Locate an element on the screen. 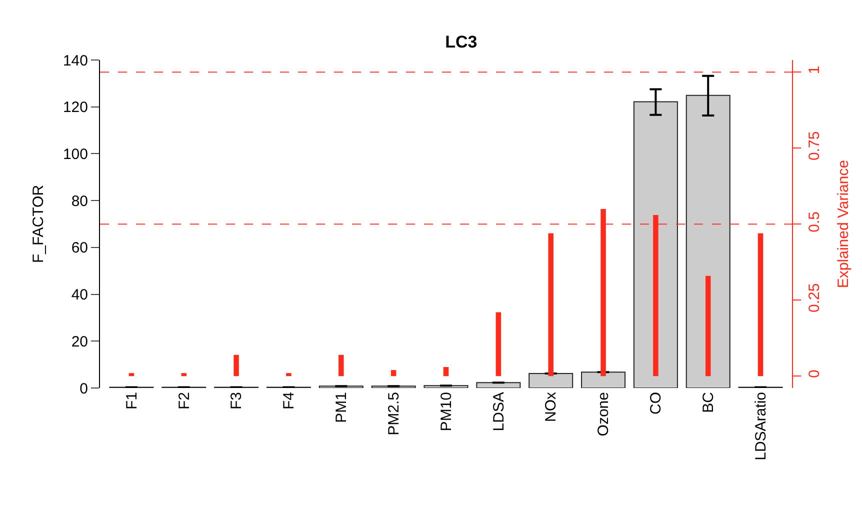  x-tick-label: CO is located at coordinates (656, 403).